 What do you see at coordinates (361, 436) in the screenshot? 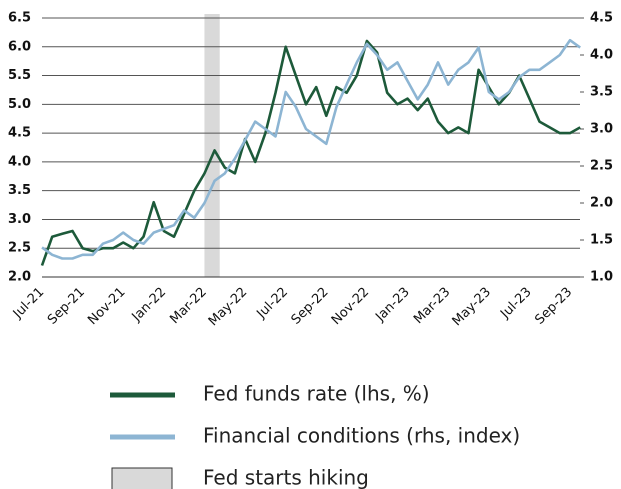
I see `legend-label: Financial conditions (rhs, index)` at bounding box center [361, 436].